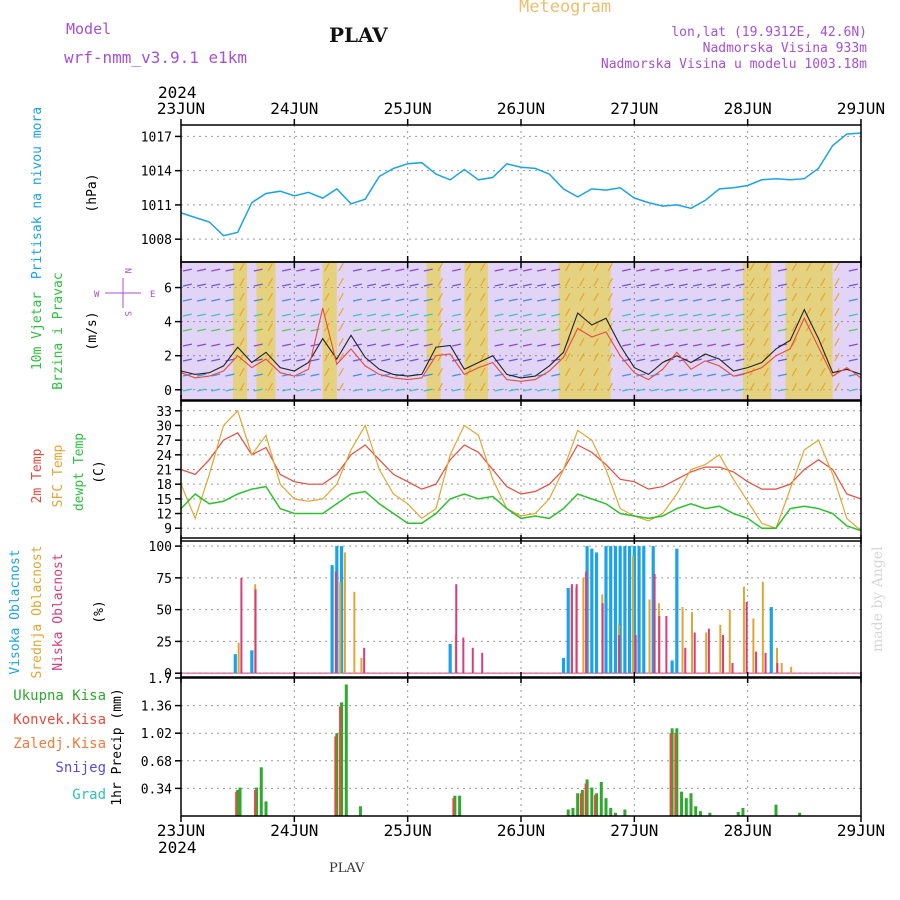 This screenshot has width=900, height=900. I want to click on top-year-label: 2024, so click(177, 92).